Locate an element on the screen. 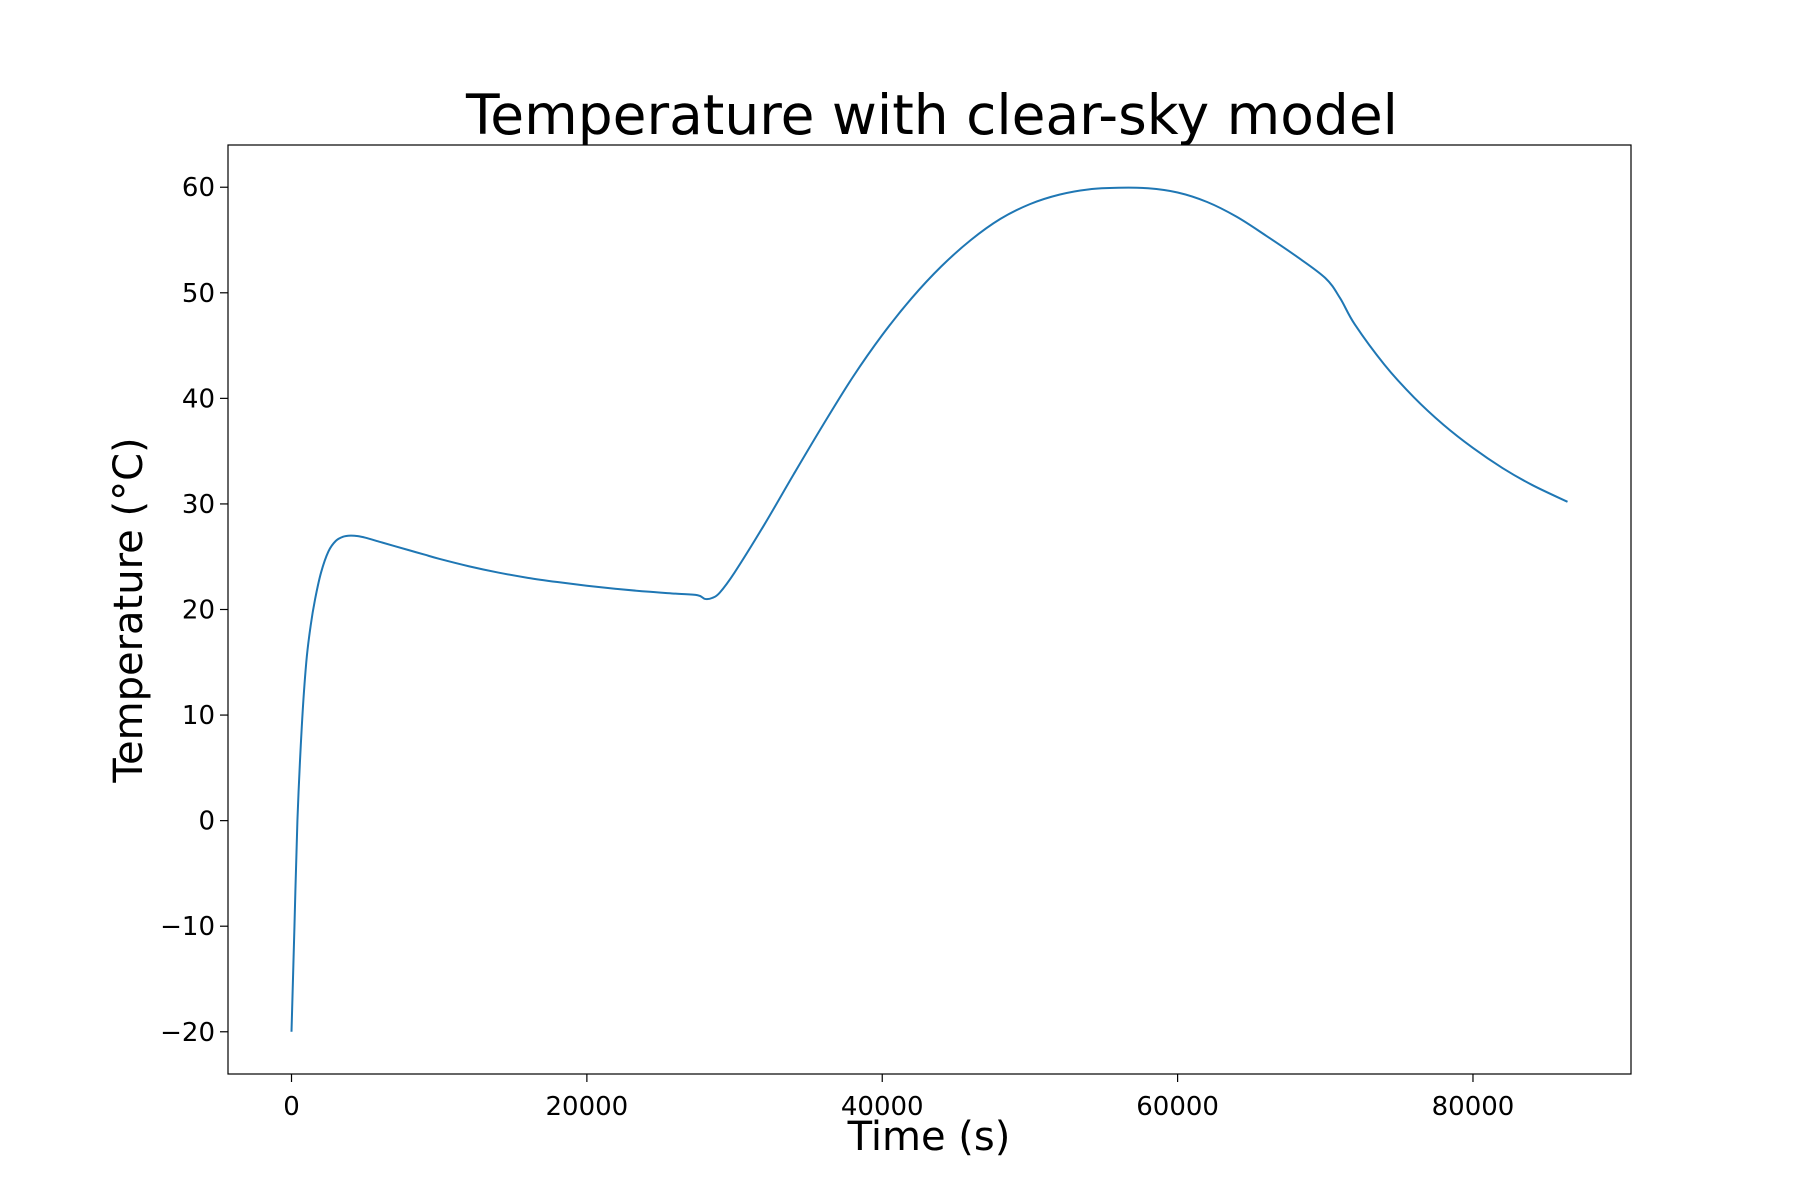  x-tick-label: 60000 is located at coordinates (1177, 1107).